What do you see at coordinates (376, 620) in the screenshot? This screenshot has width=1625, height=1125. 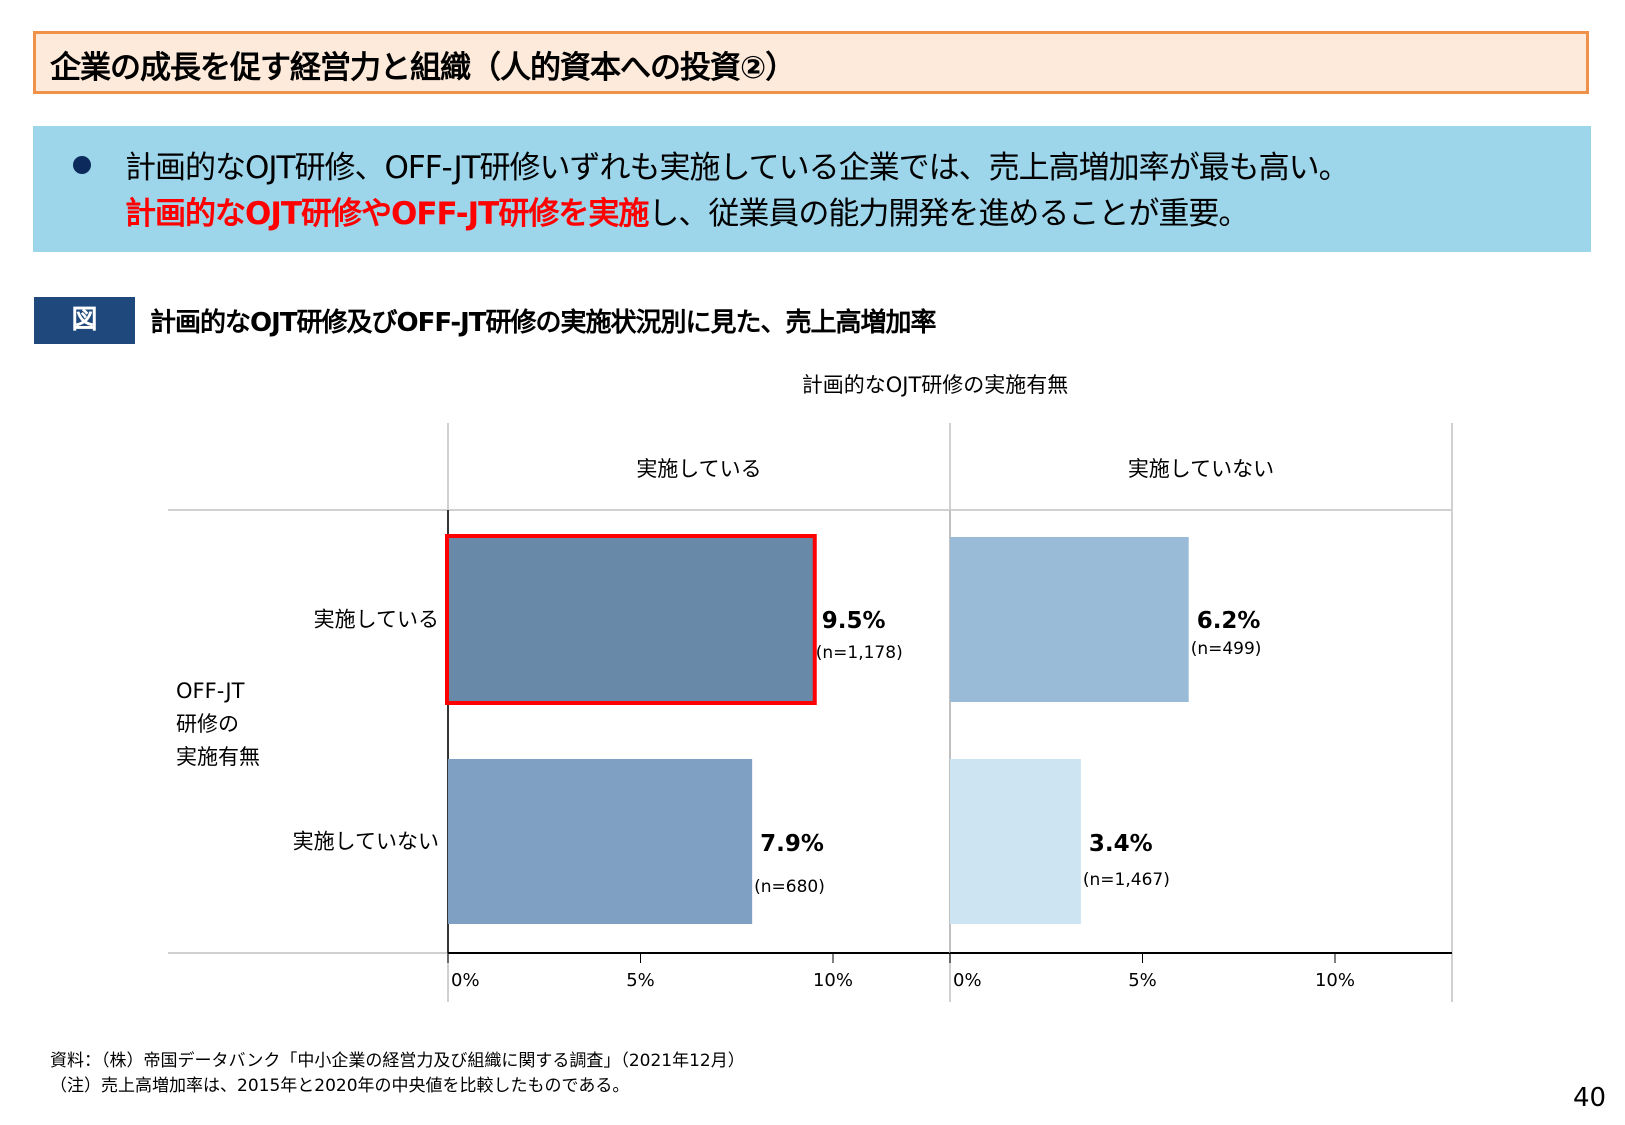 I see `row-label: 実施している` at bounding box center [376, 620].